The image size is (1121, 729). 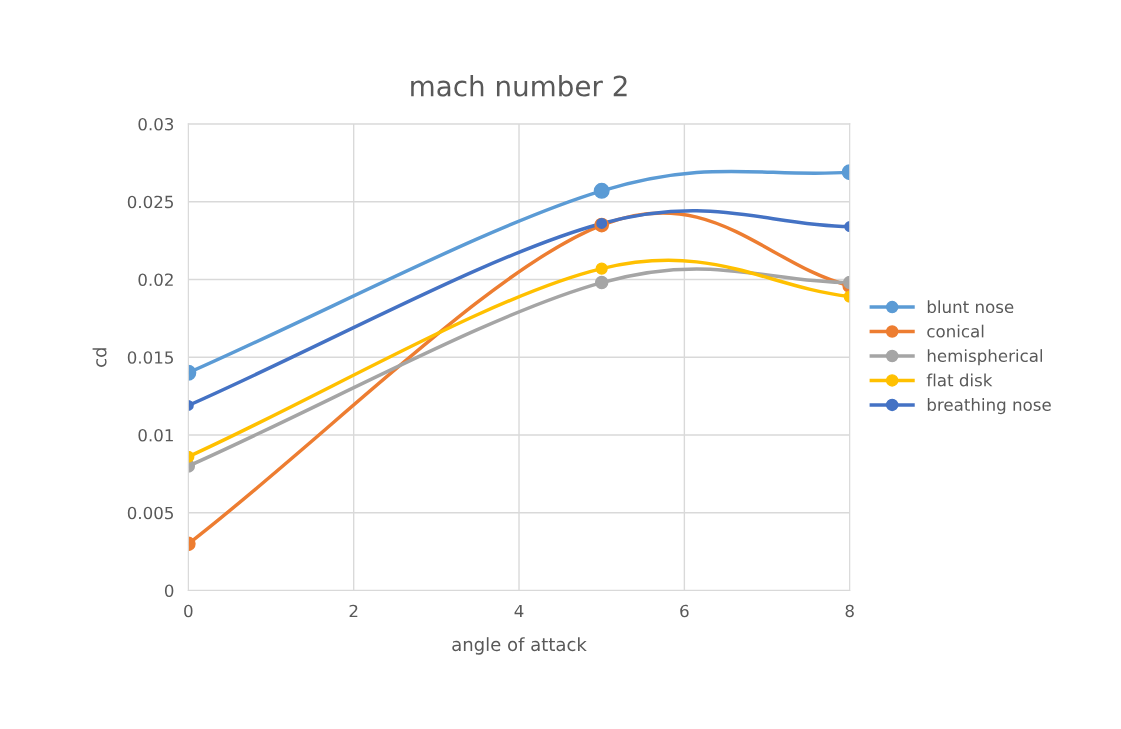 What do you see at coordinates (985, 357) in the screenshot?
I see `legend-label: hemispherical` at bounding box center [985, 357].